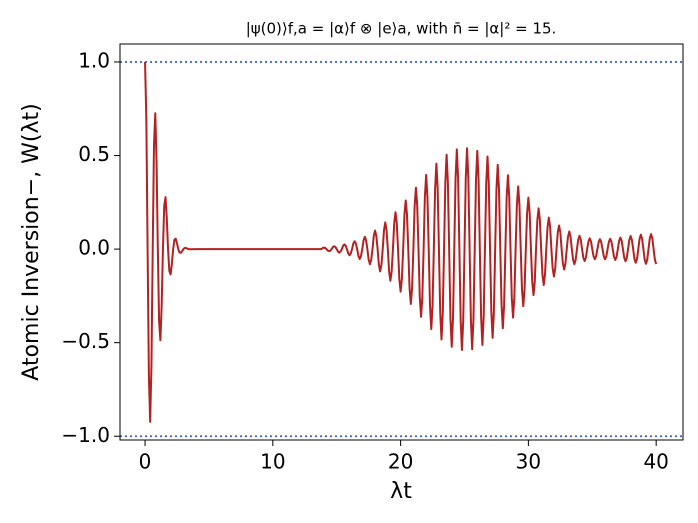  What do you see at coordinates (400, 462) in the screenshot?
I see `x-tick-label: 20` at bounding box center [400, 462].